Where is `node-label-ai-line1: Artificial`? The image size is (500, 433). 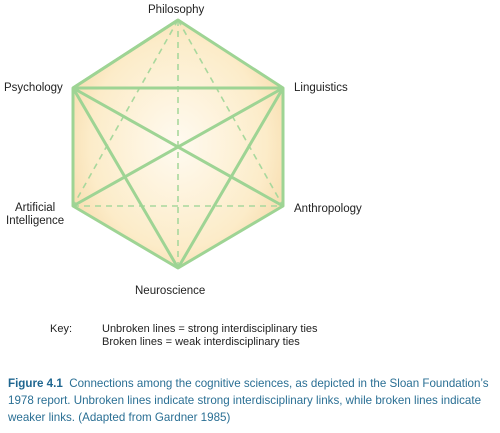
node-label-ai-line1: Artificial is located at coordinates (35, 208).